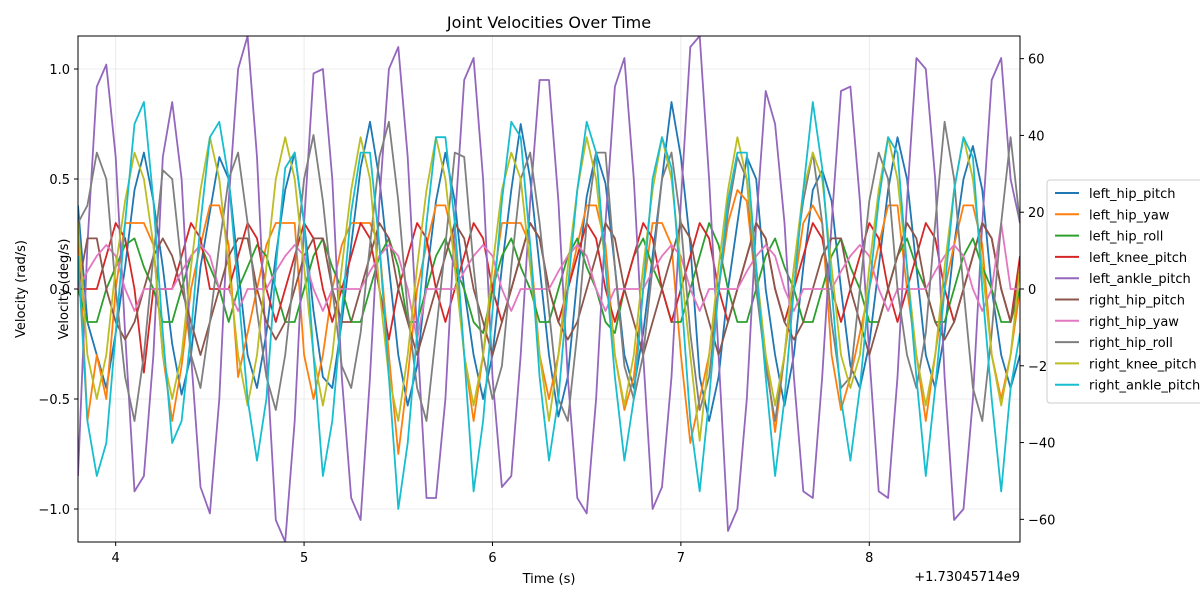 Image resolution: width=1200 pixels, height=600 pixels. I want to click on right-y-axis-label: Velocity (deg/s), so click(64, 289).